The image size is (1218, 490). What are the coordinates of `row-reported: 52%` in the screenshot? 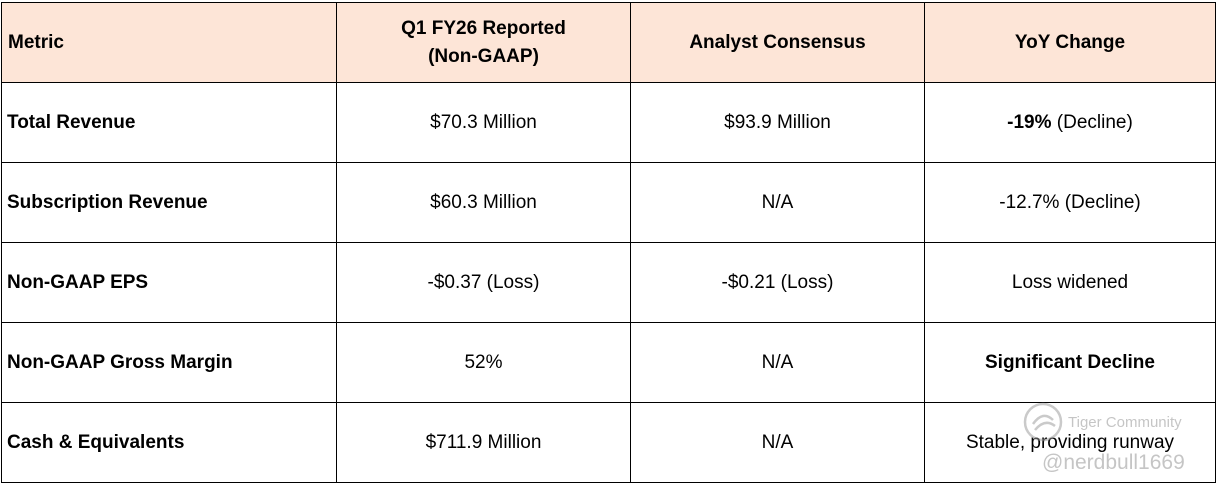 It's located at (483, 362).